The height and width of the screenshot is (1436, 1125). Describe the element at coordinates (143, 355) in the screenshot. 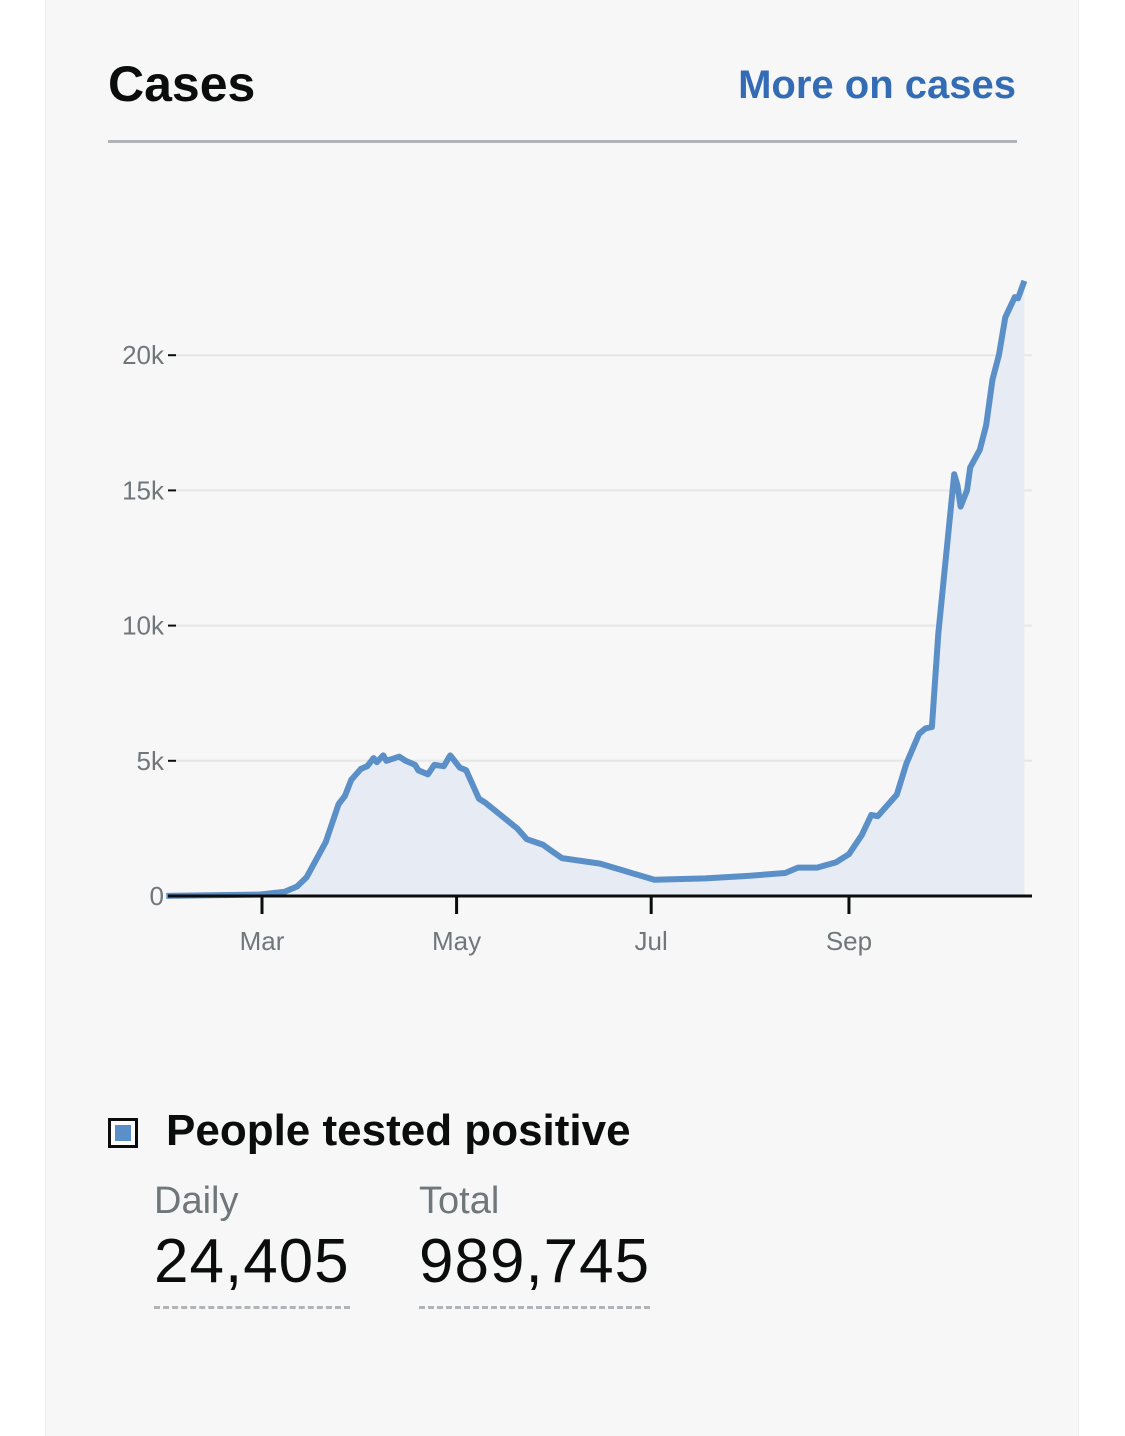

I see `y-tick-label: 20k` at that location.